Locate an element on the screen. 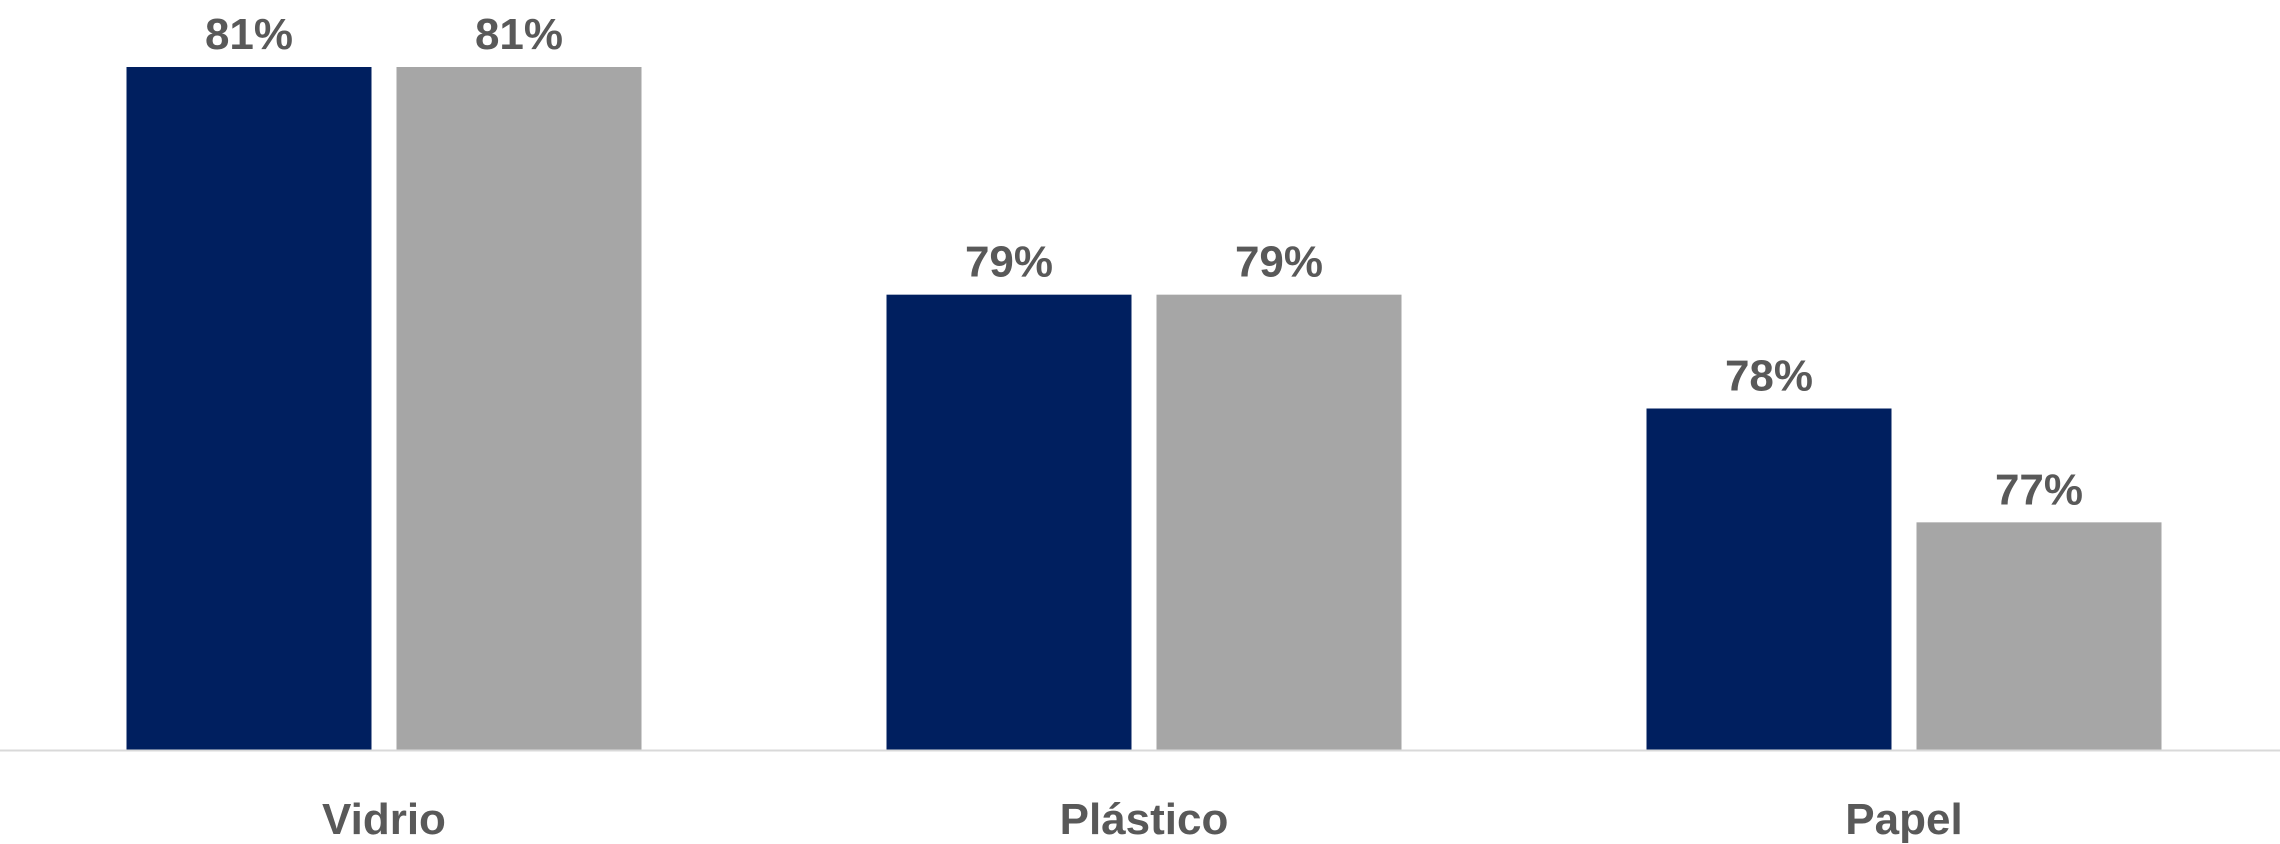 This screenshot has height=844, width=2280. data-label-papel-series-2: 77% is located at coordinates (2039, 489).